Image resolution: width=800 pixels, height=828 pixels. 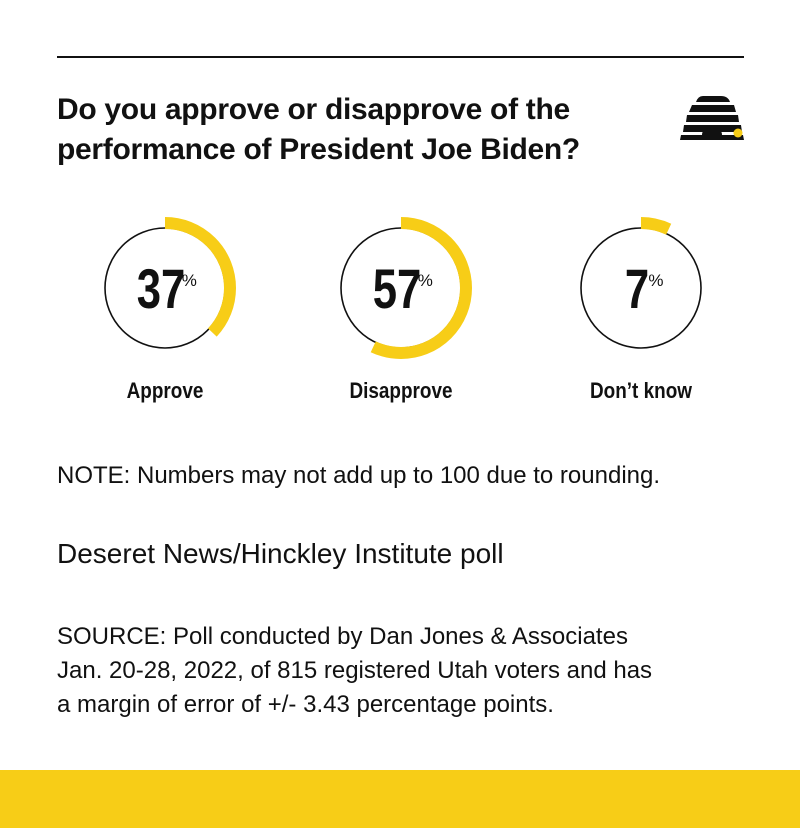 I want to click on top-rule, so click(x=400, y=57).